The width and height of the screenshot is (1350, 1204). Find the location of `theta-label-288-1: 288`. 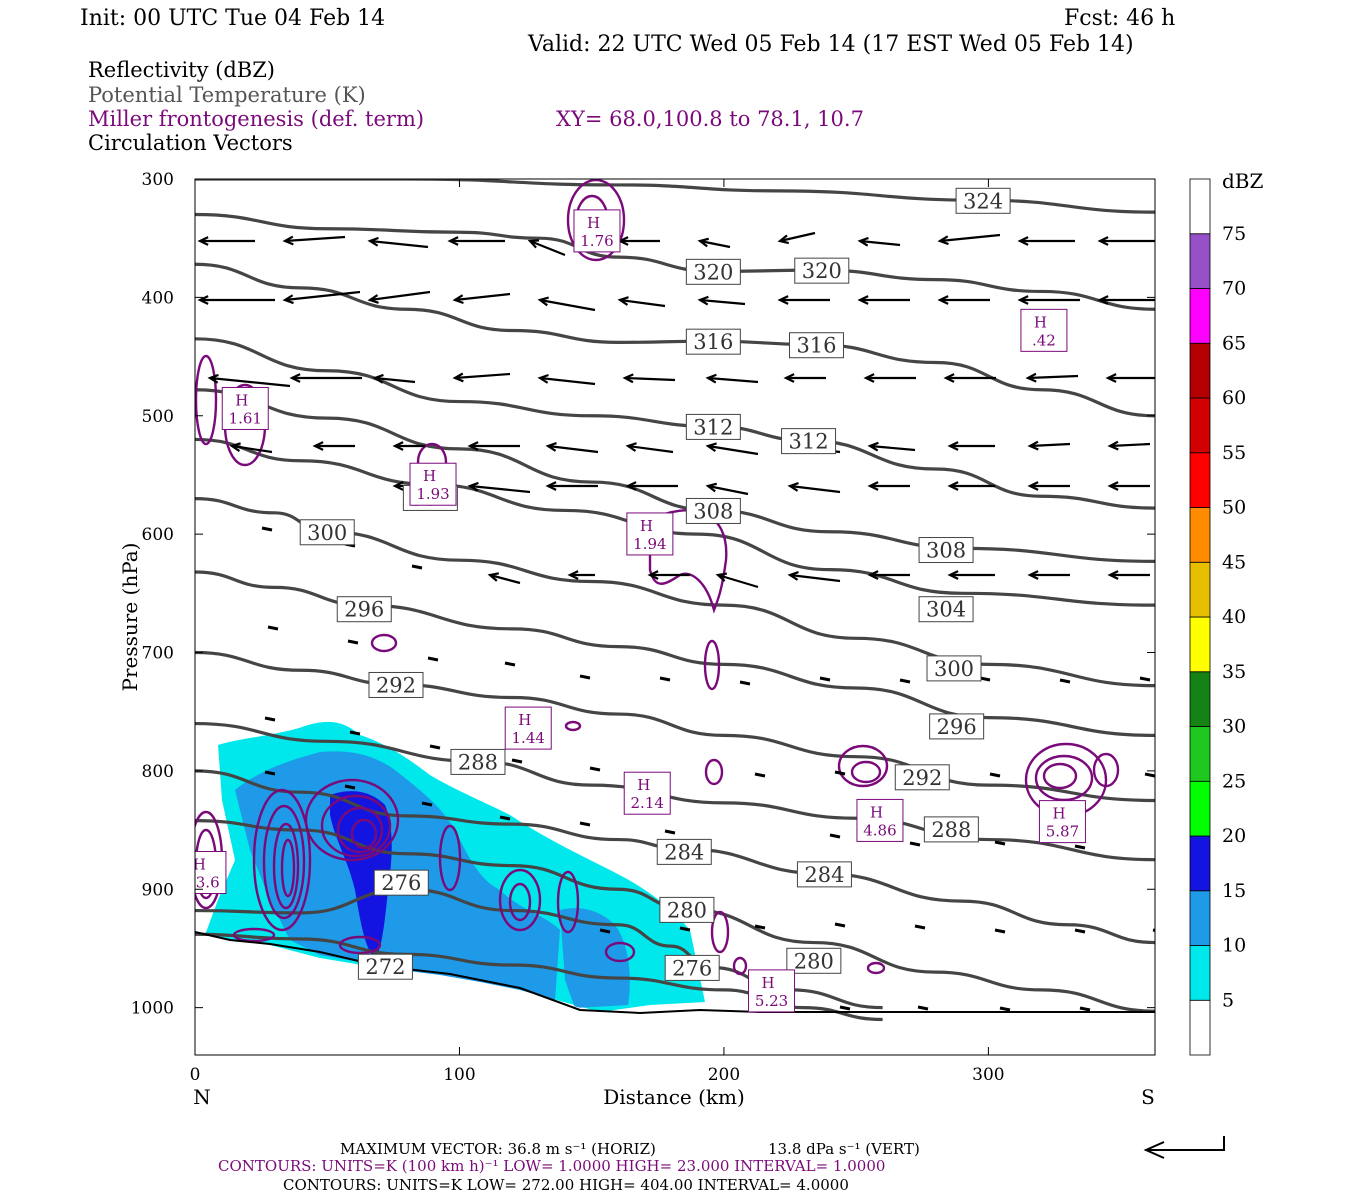

theta-label-288-1: 288 is located at coordinates (951, 829).